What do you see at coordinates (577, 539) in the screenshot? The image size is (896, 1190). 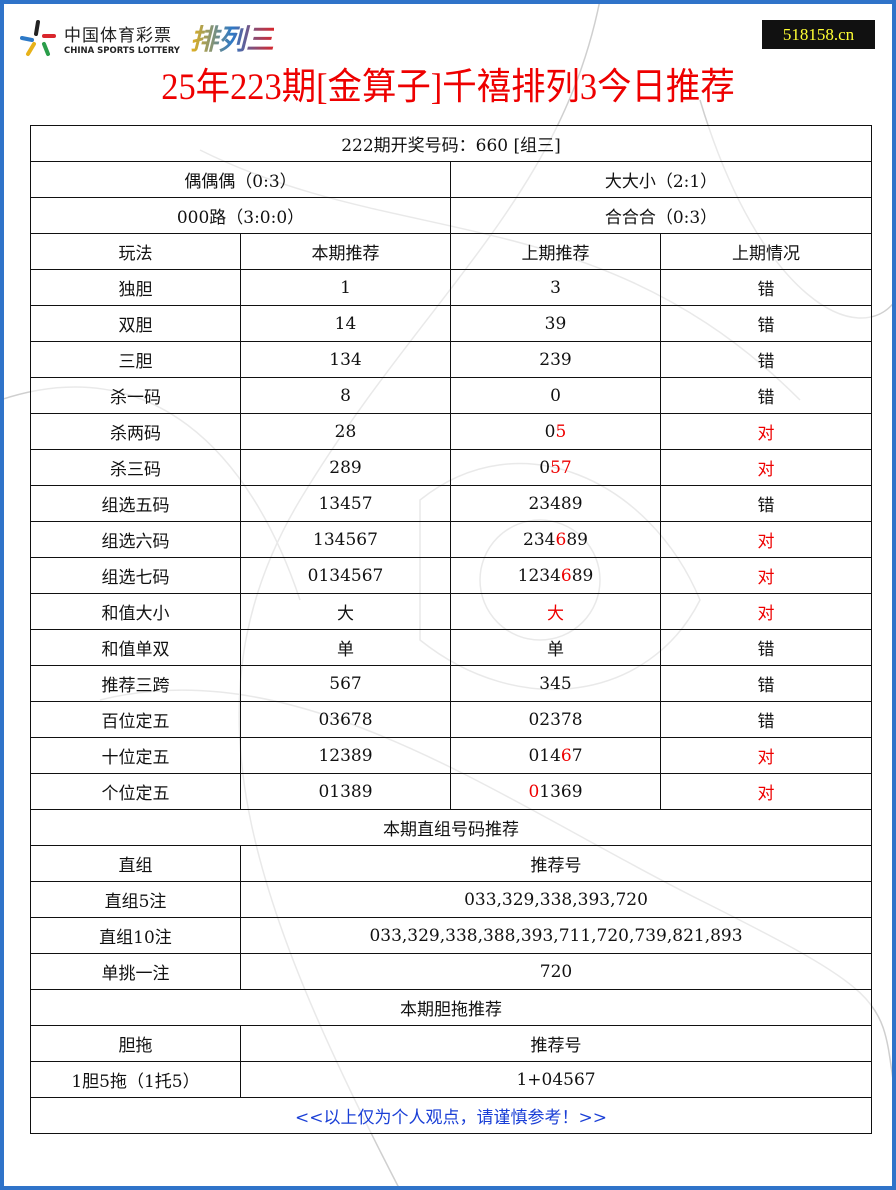 I see `pick-segment: 89` at bounding box center [577, 539].